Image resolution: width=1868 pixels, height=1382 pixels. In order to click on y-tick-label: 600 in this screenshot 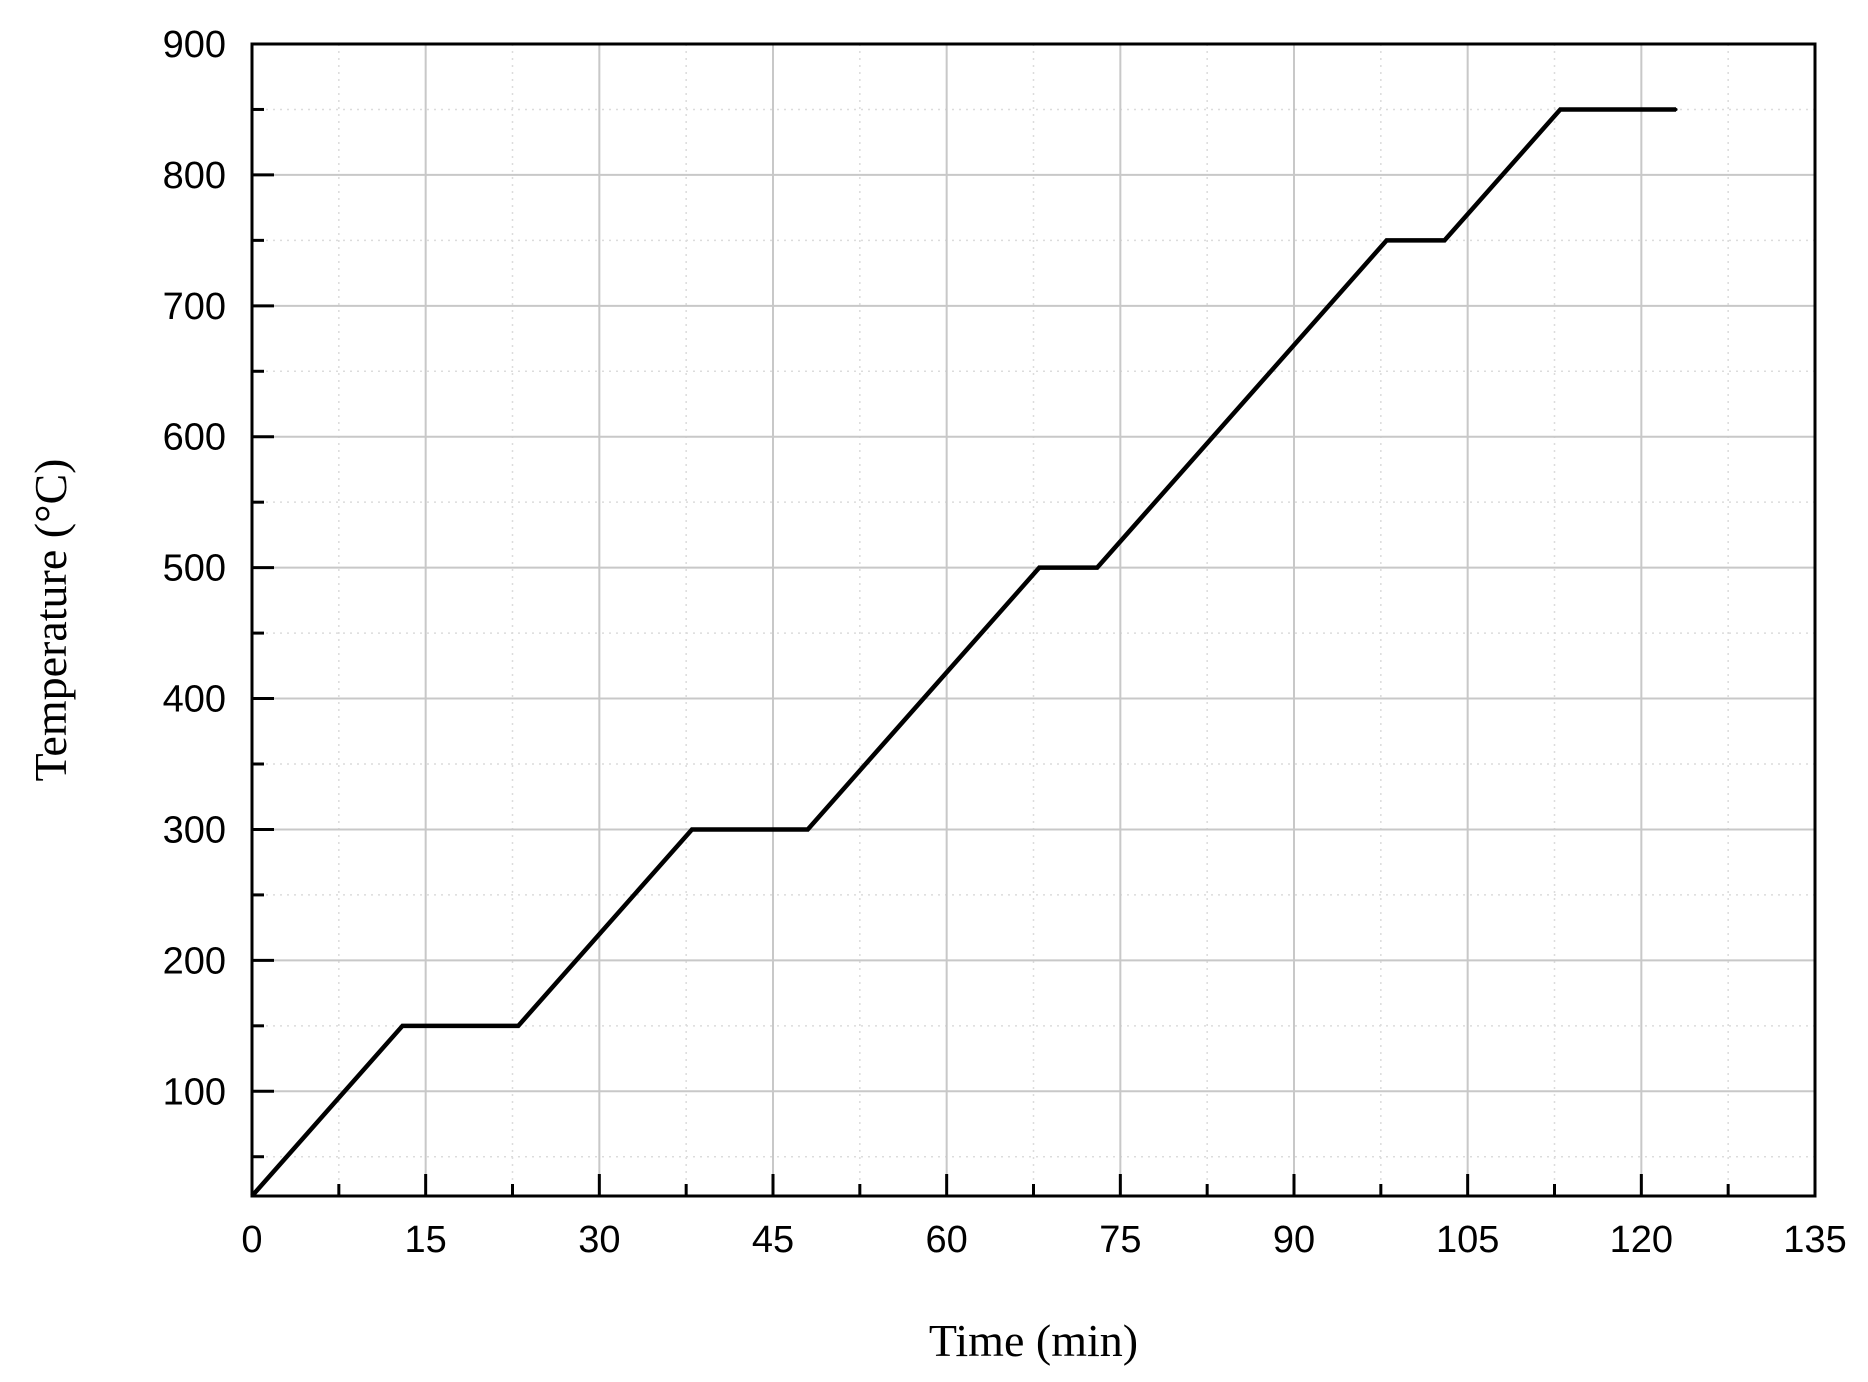, I will do `click(194, 438)`.